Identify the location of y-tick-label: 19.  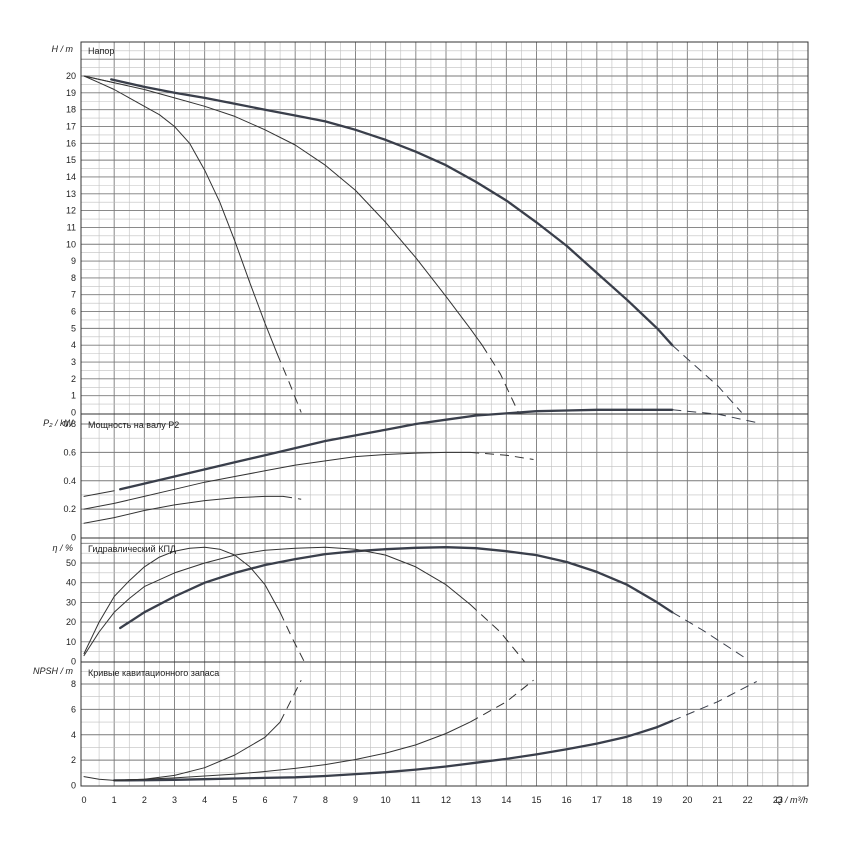
(71, 93).